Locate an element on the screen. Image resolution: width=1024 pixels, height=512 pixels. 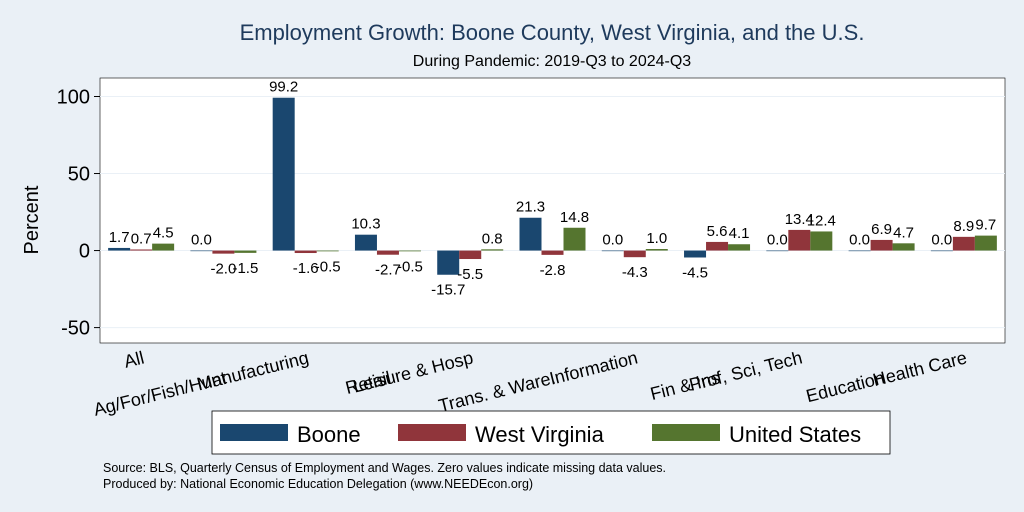
data-label: -4.5 is located at coordinates (695, 272).